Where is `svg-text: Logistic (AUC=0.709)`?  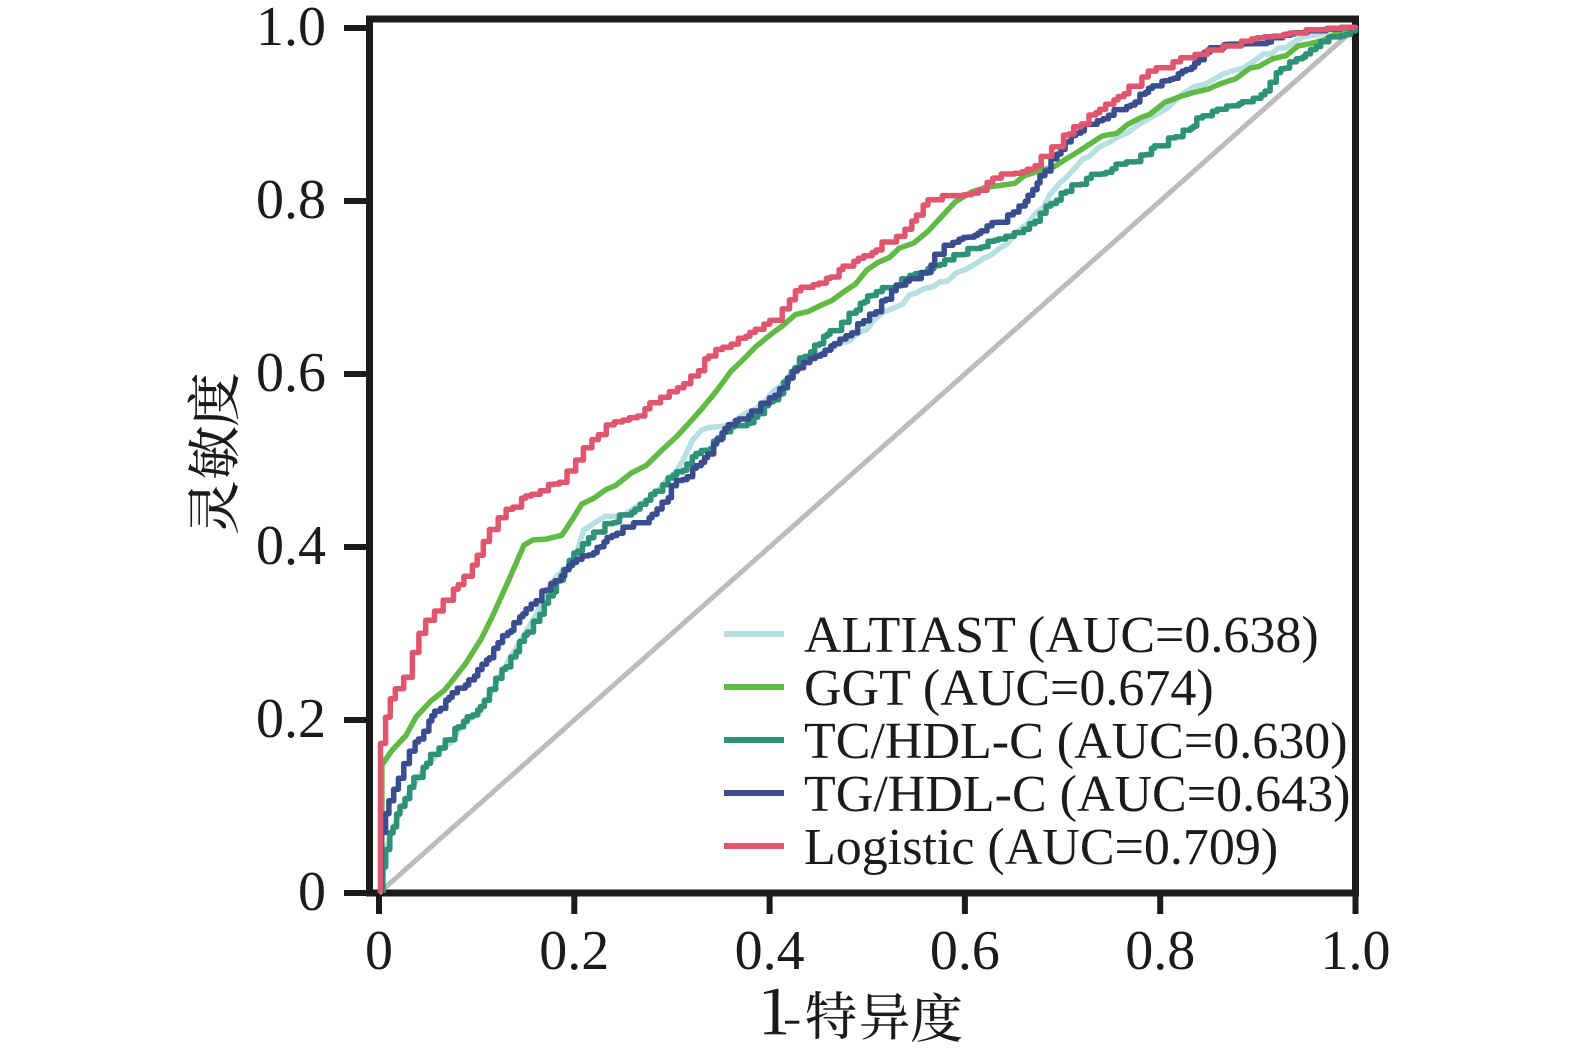 svg-text: Logistic (AUC=0.709) is located at coordinates (1041, 847).